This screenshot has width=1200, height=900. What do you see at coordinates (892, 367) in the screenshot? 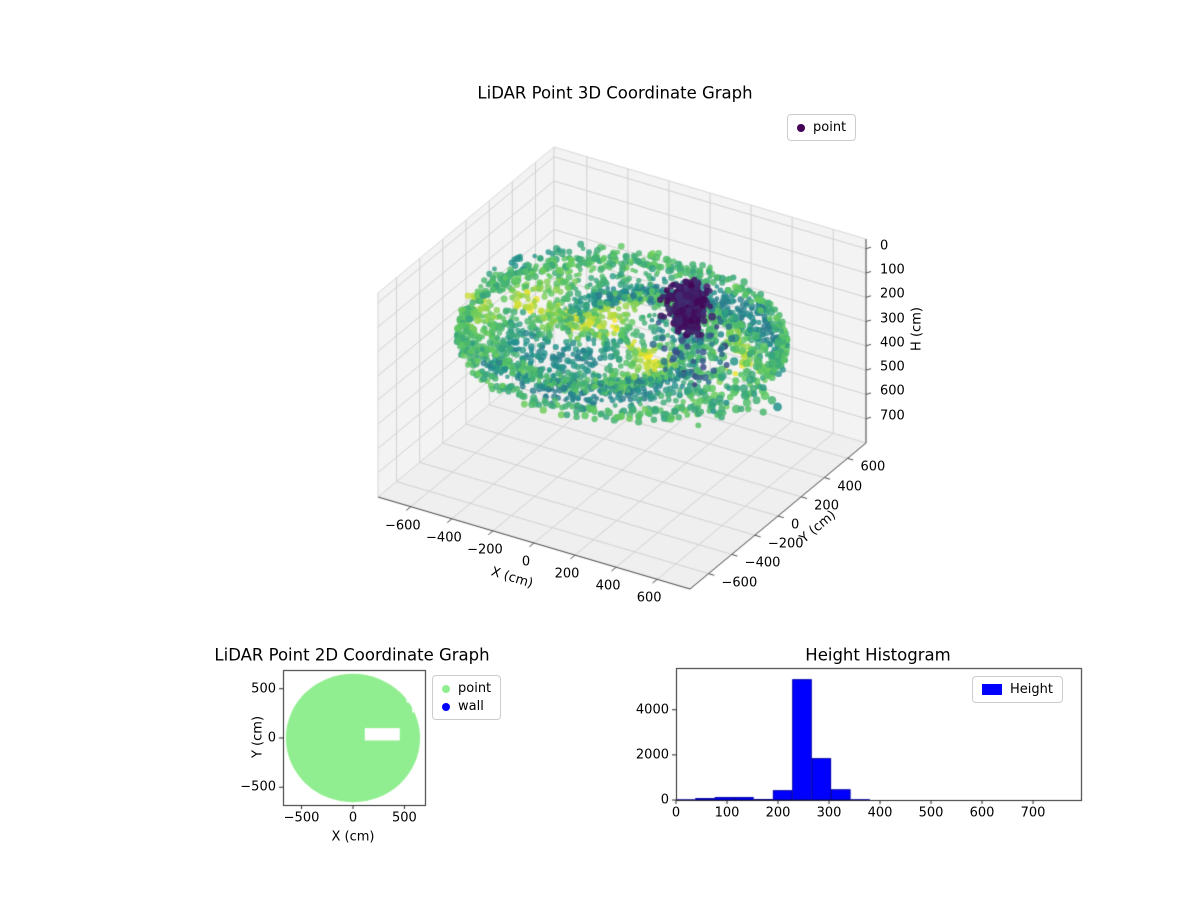
I see `3d-z-tick-label: 500` at bounding box center [892, 367].